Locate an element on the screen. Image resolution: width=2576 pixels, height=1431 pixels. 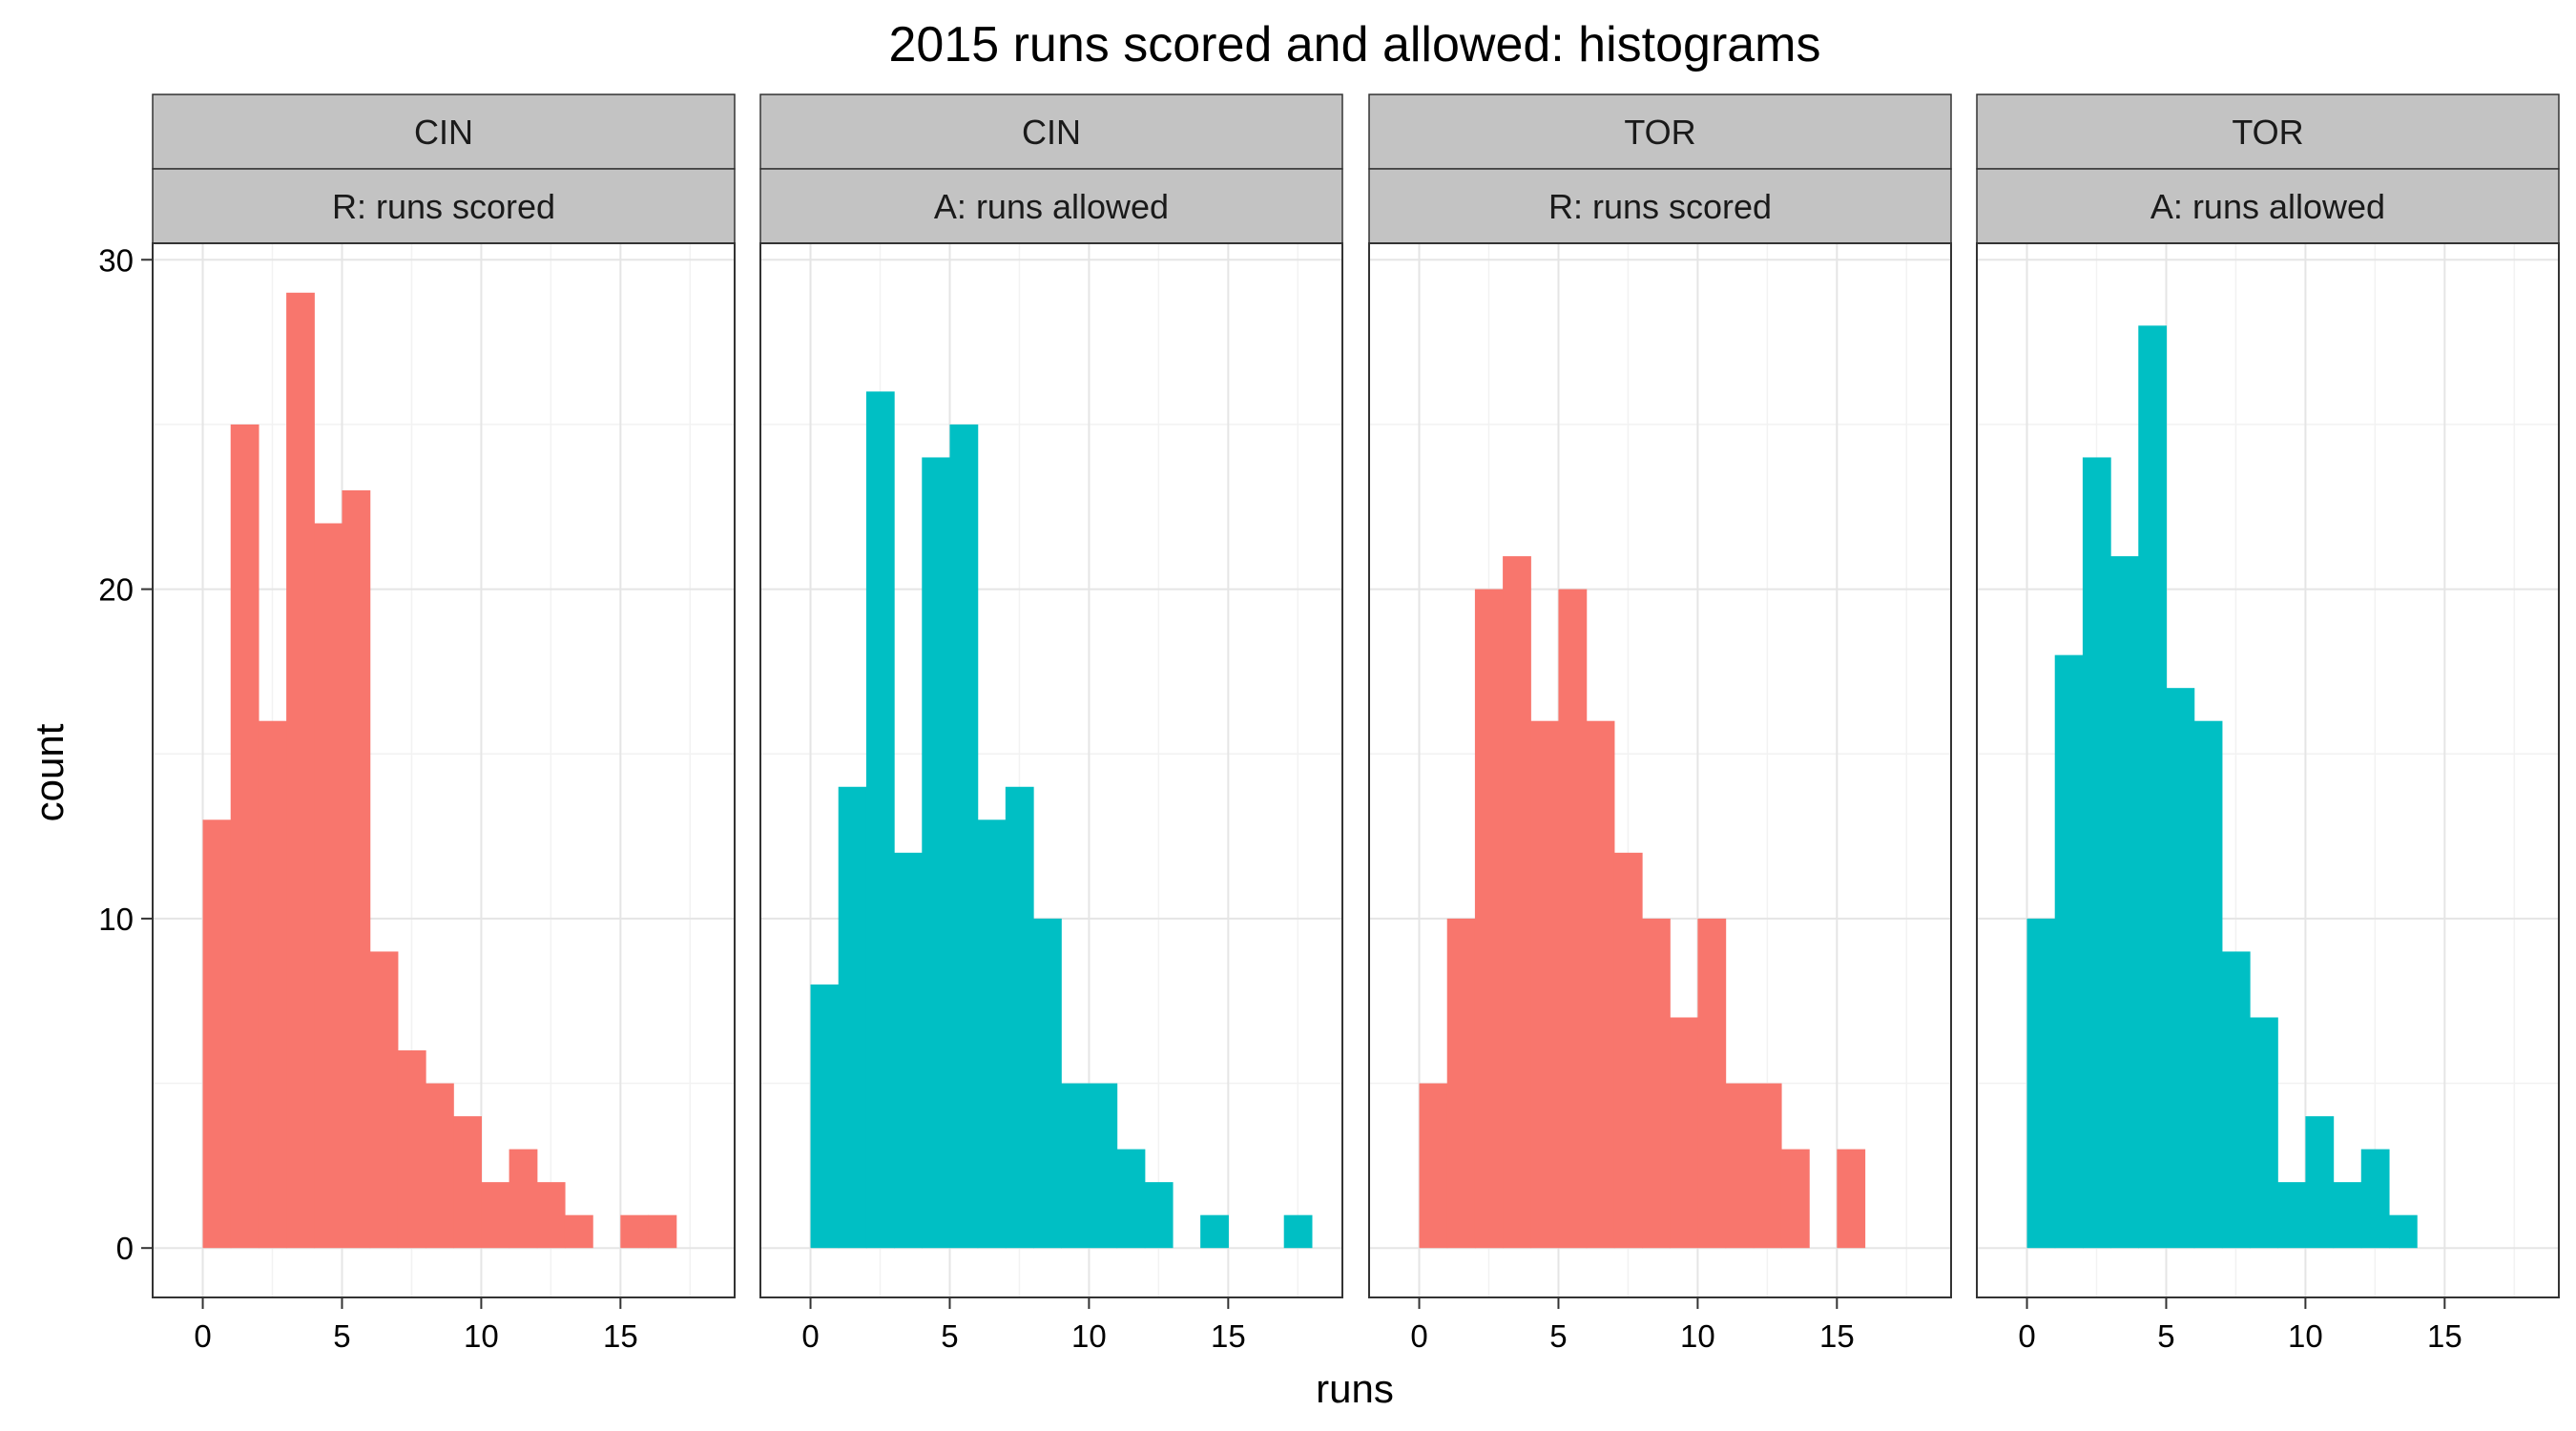
y-axis-title: count is located at coordinates (49, 772).